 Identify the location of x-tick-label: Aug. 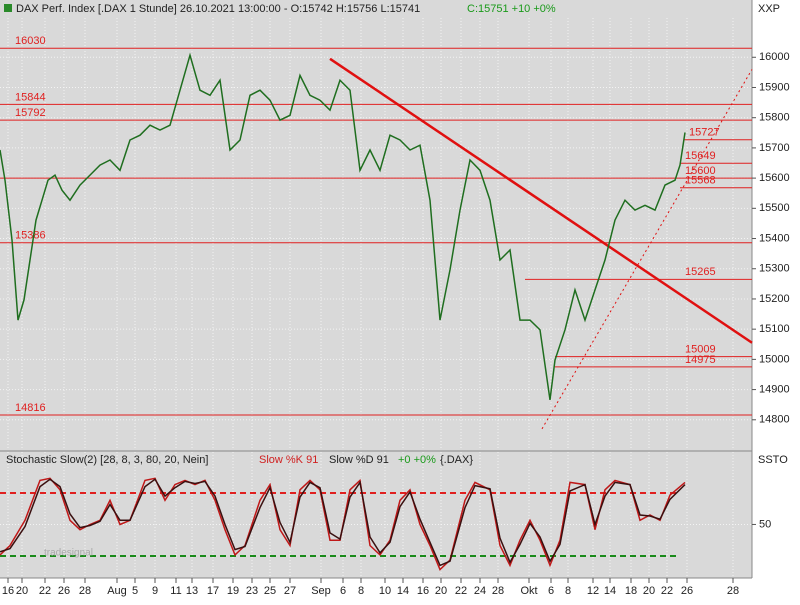
(117, 591).